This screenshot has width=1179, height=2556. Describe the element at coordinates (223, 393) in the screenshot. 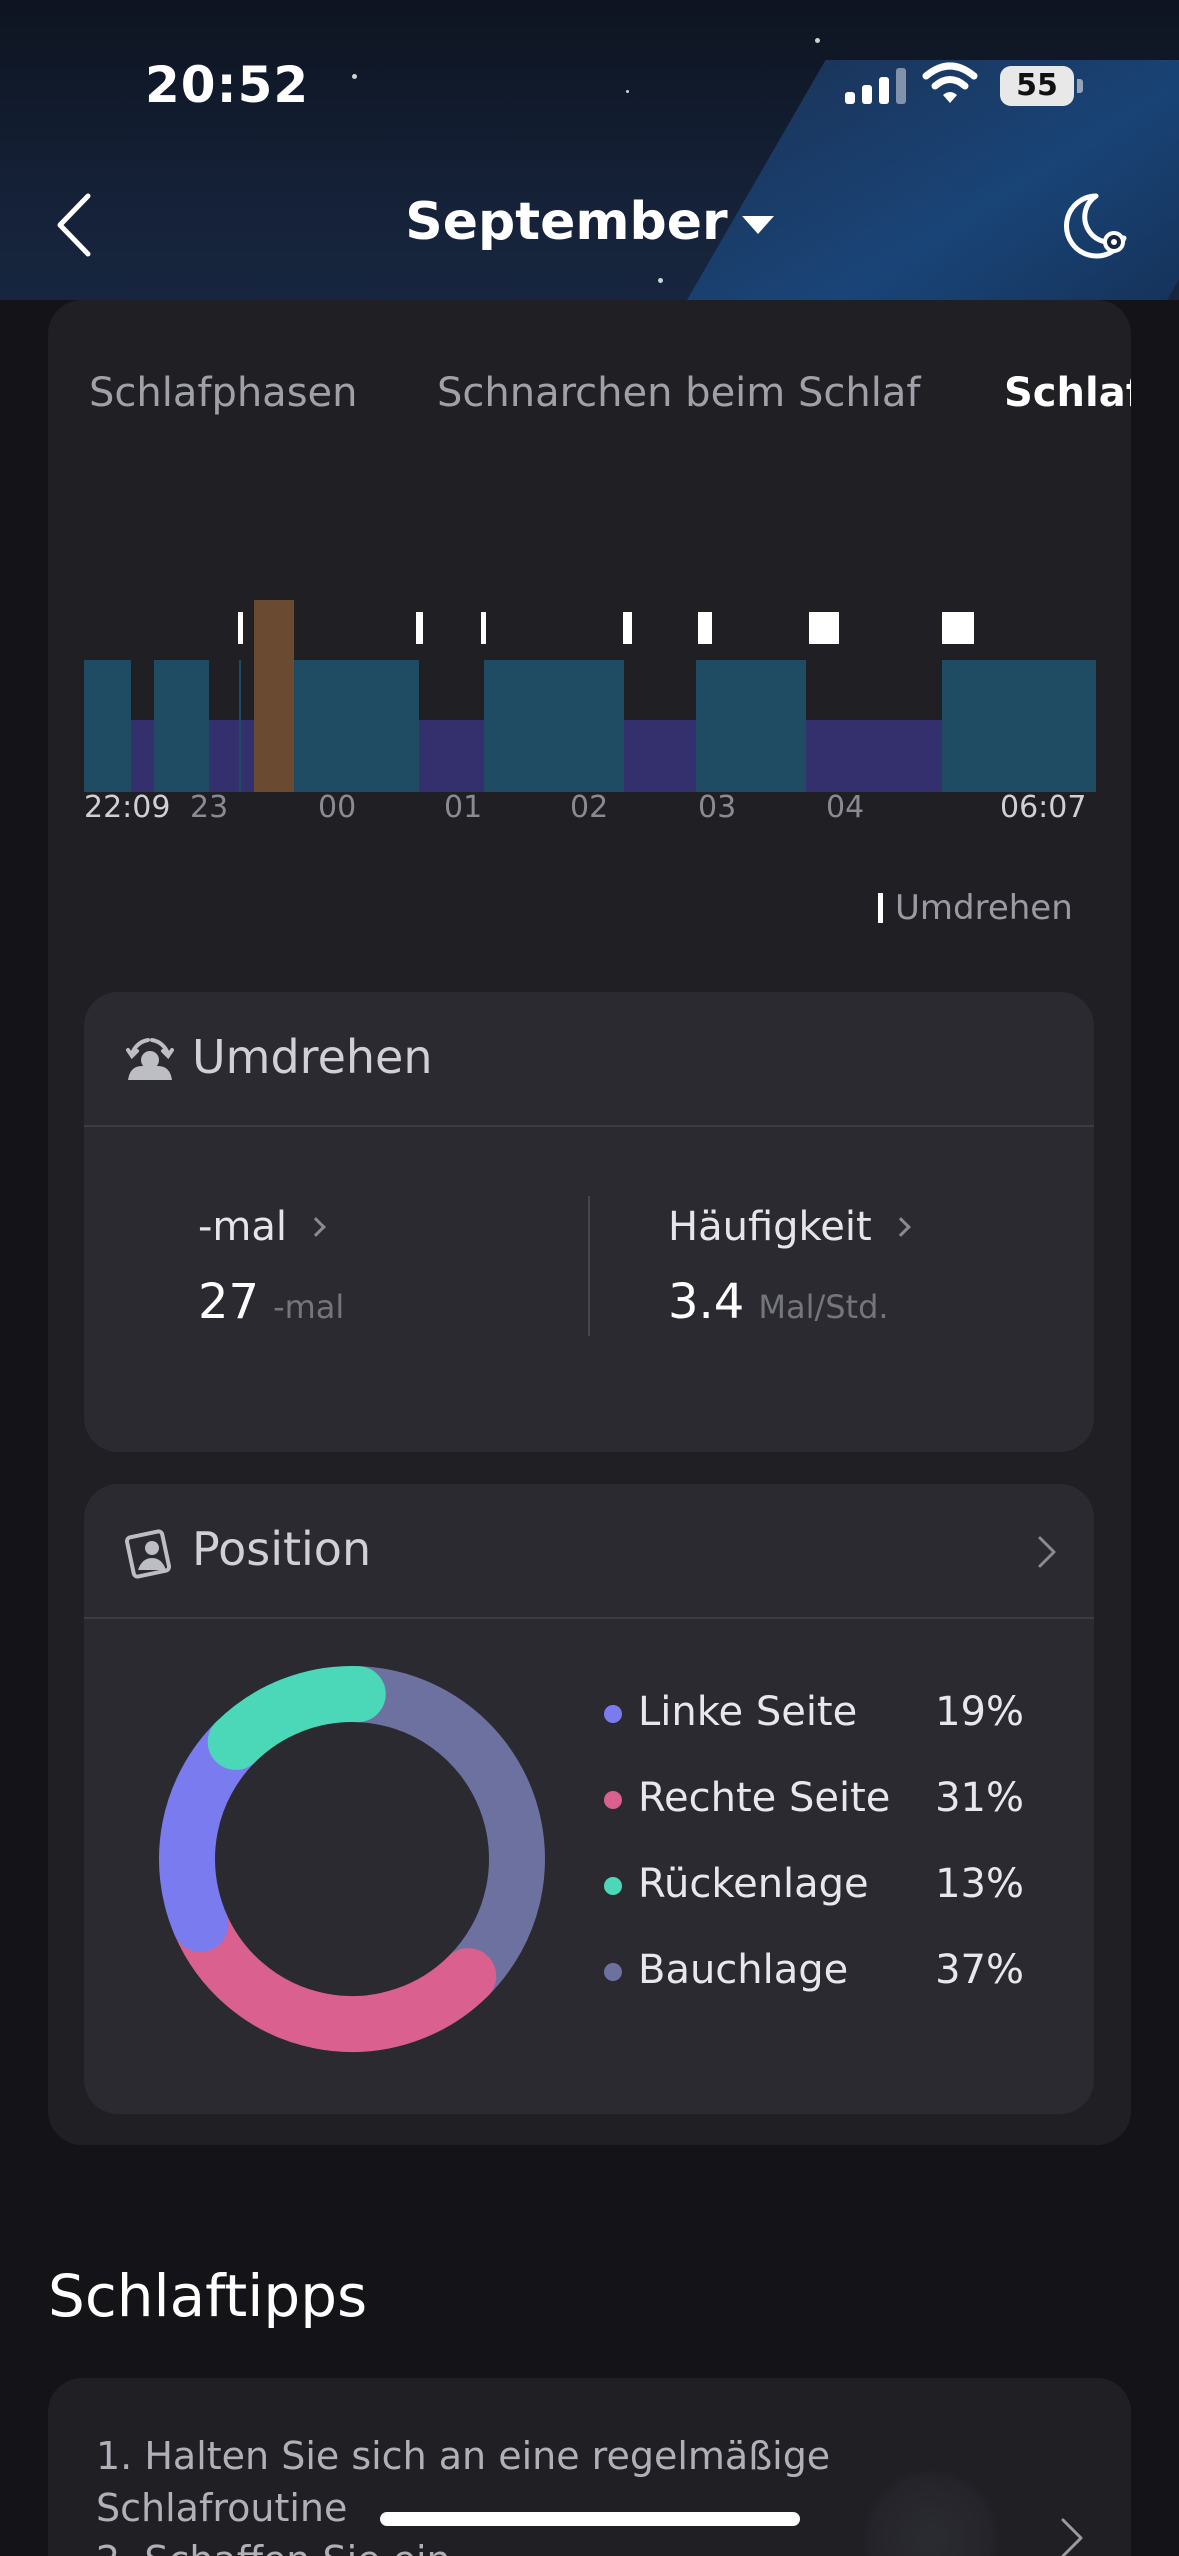

I see `tab-sleep-phases: Schlafphasen` at that location.